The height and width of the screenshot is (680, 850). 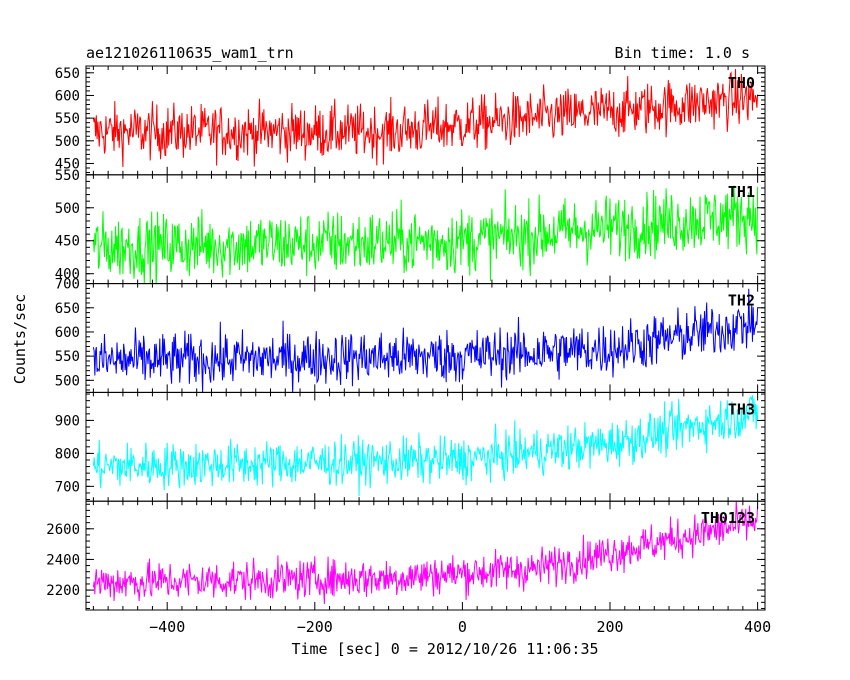 I want to click on bin-time-label: Bin time: 1.0 s, so click(x=682, y=53).